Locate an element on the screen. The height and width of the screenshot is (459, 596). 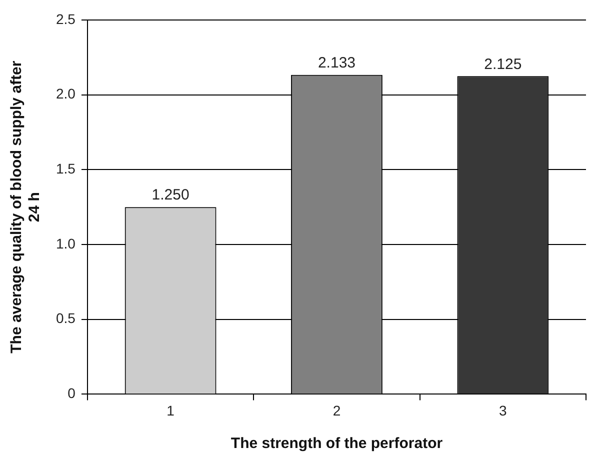
y-tick-label: 1.0 is located at coordinates (66, 243).